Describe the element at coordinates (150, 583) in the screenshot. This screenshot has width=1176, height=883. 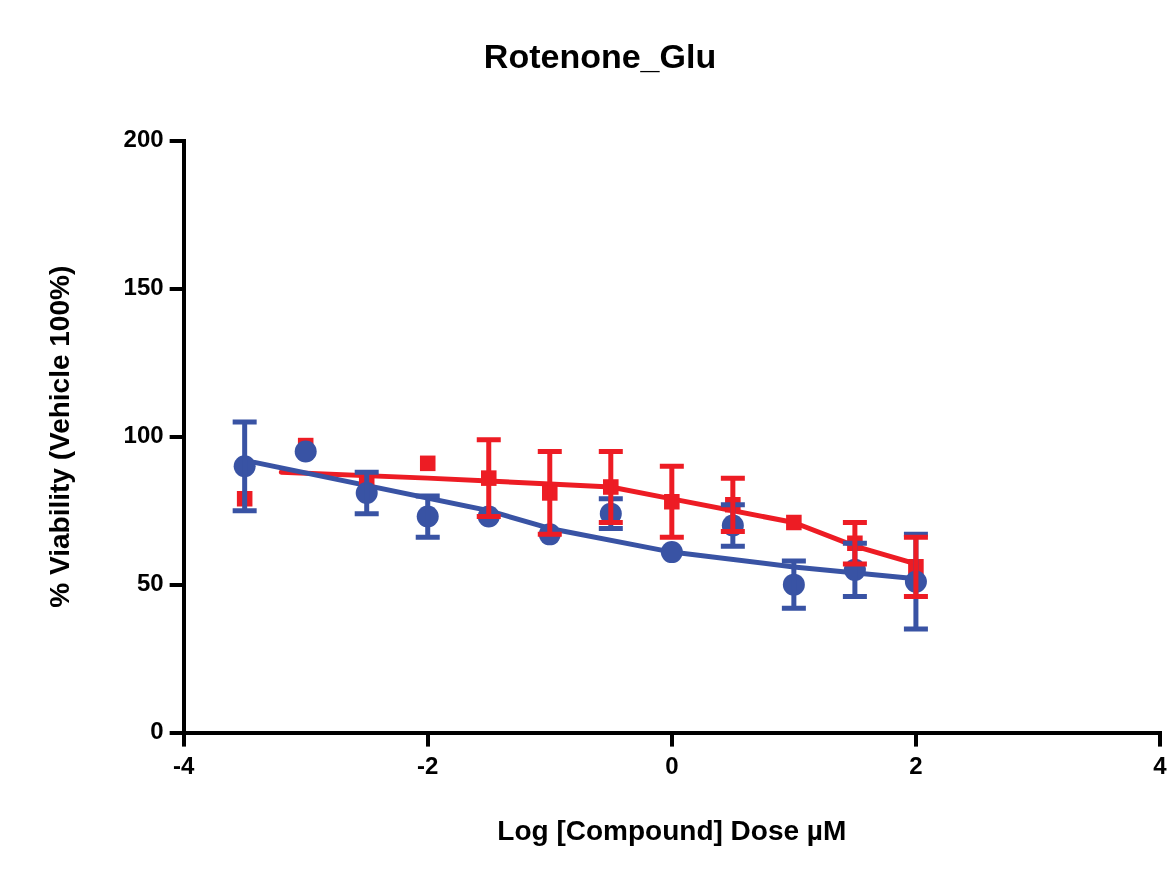
I see `y-tick-label: 50` at that location.